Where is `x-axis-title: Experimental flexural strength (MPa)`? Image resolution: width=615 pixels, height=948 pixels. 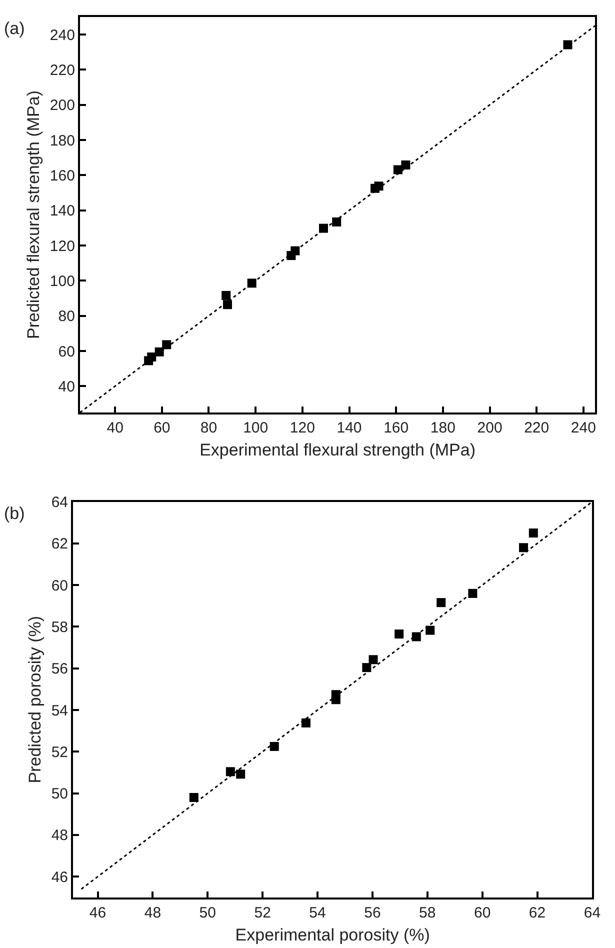
x-axis-title: Experimental flexural strength (MPa) is located at coordinates (338, 450).